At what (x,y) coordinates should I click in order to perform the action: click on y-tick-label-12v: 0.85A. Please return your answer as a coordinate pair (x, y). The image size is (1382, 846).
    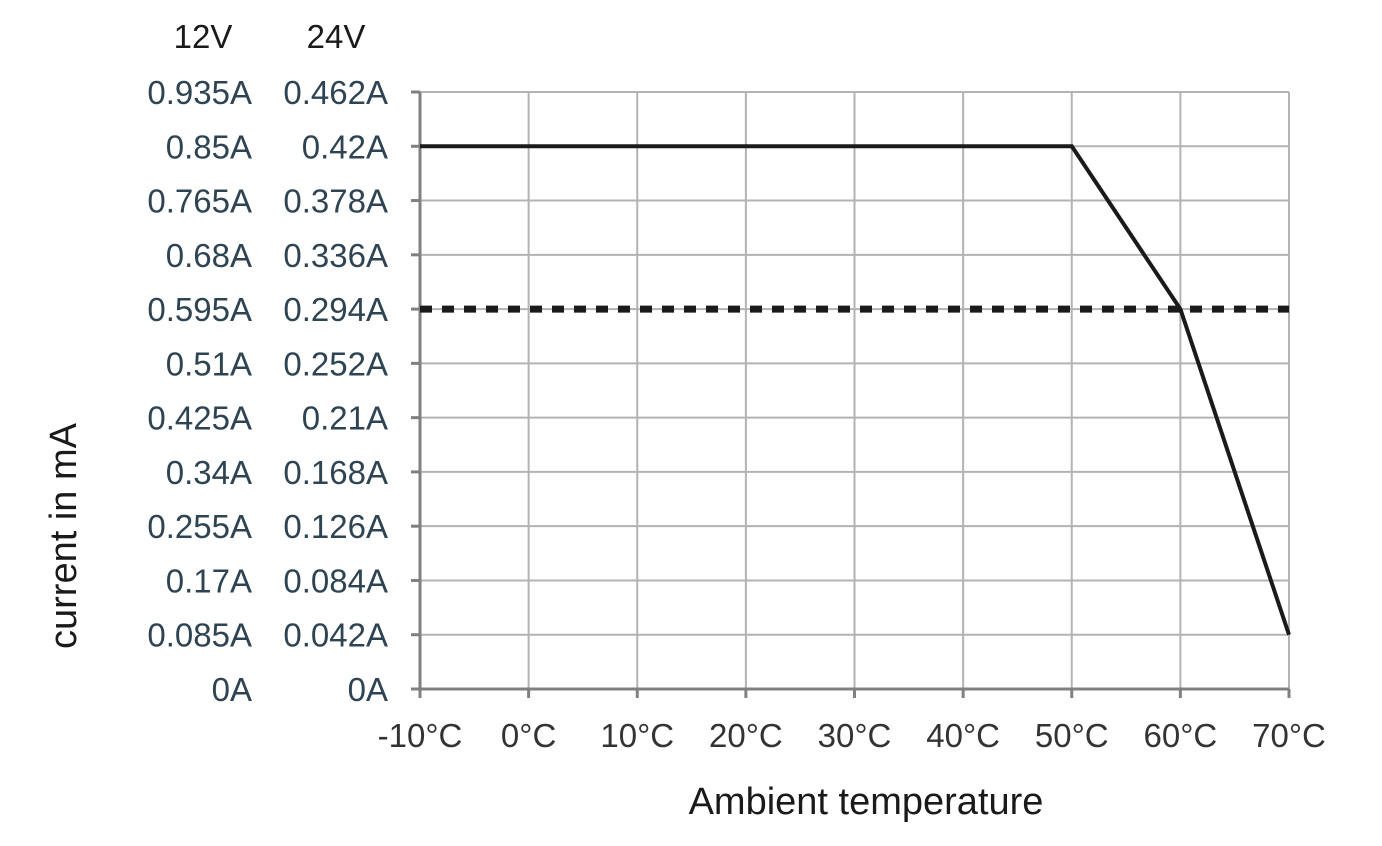
    Looking at the image, I should click on (209, 146).